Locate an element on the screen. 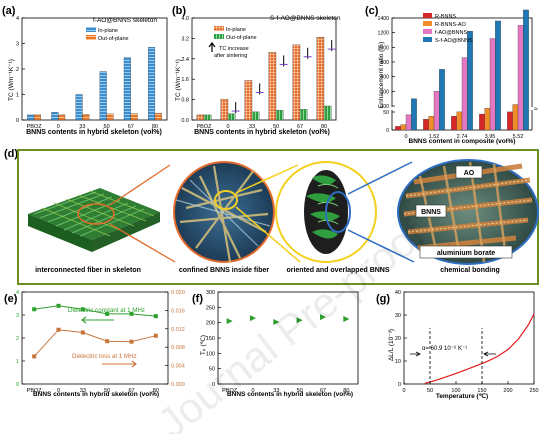 This screenshot has height=434, width=554. chart-e-xtick-label: 33 is located at coordinates (83, 391).